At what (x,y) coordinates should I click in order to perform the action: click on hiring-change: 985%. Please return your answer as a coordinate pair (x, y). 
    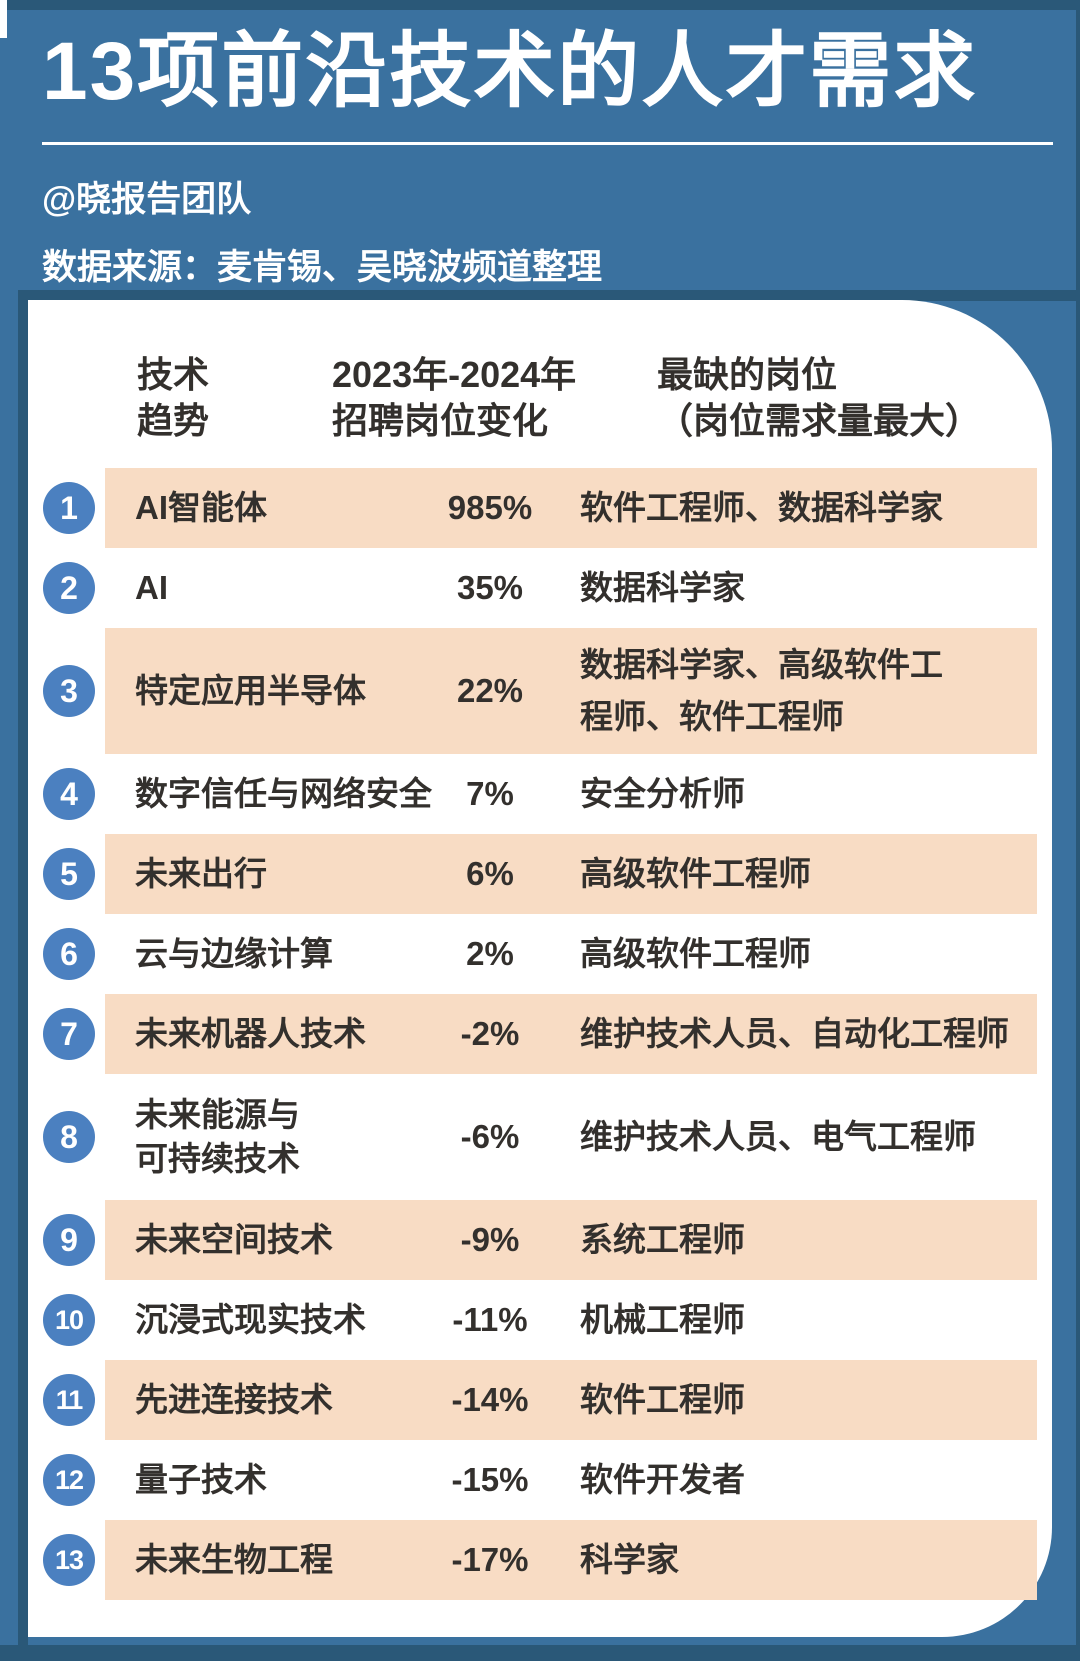
    Looking at the image, I should click on (490, 507).